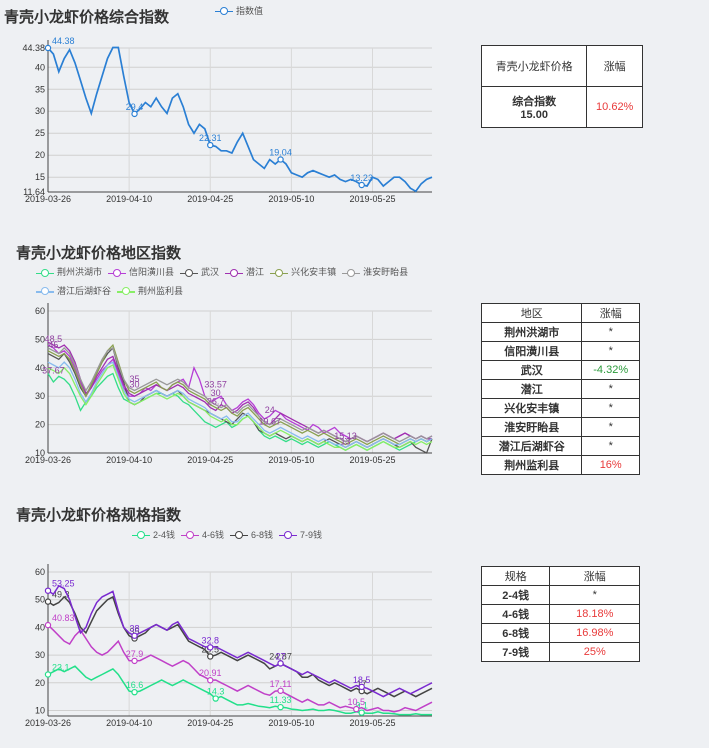  What do you see at coordinates (610, 465) in the screenshot?
I see `table-cell-change: 16%` at bounding box center [610, 465].